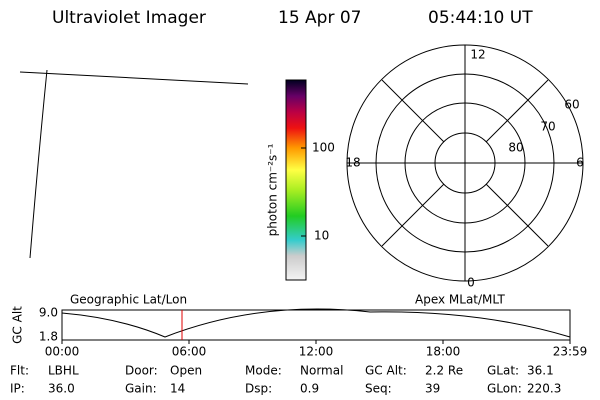 The width and height of the screenshot is (600, 400). I want to click on timeline-frame, so click(316, 325).